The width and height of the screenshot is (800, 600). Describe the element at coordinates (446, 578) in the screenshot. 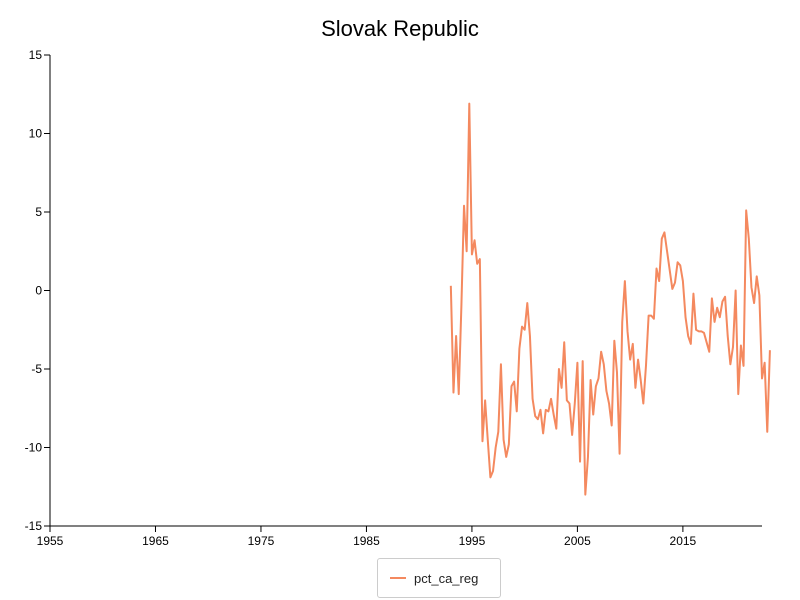

I see `legend-label: pct_ca_reg` at that location.